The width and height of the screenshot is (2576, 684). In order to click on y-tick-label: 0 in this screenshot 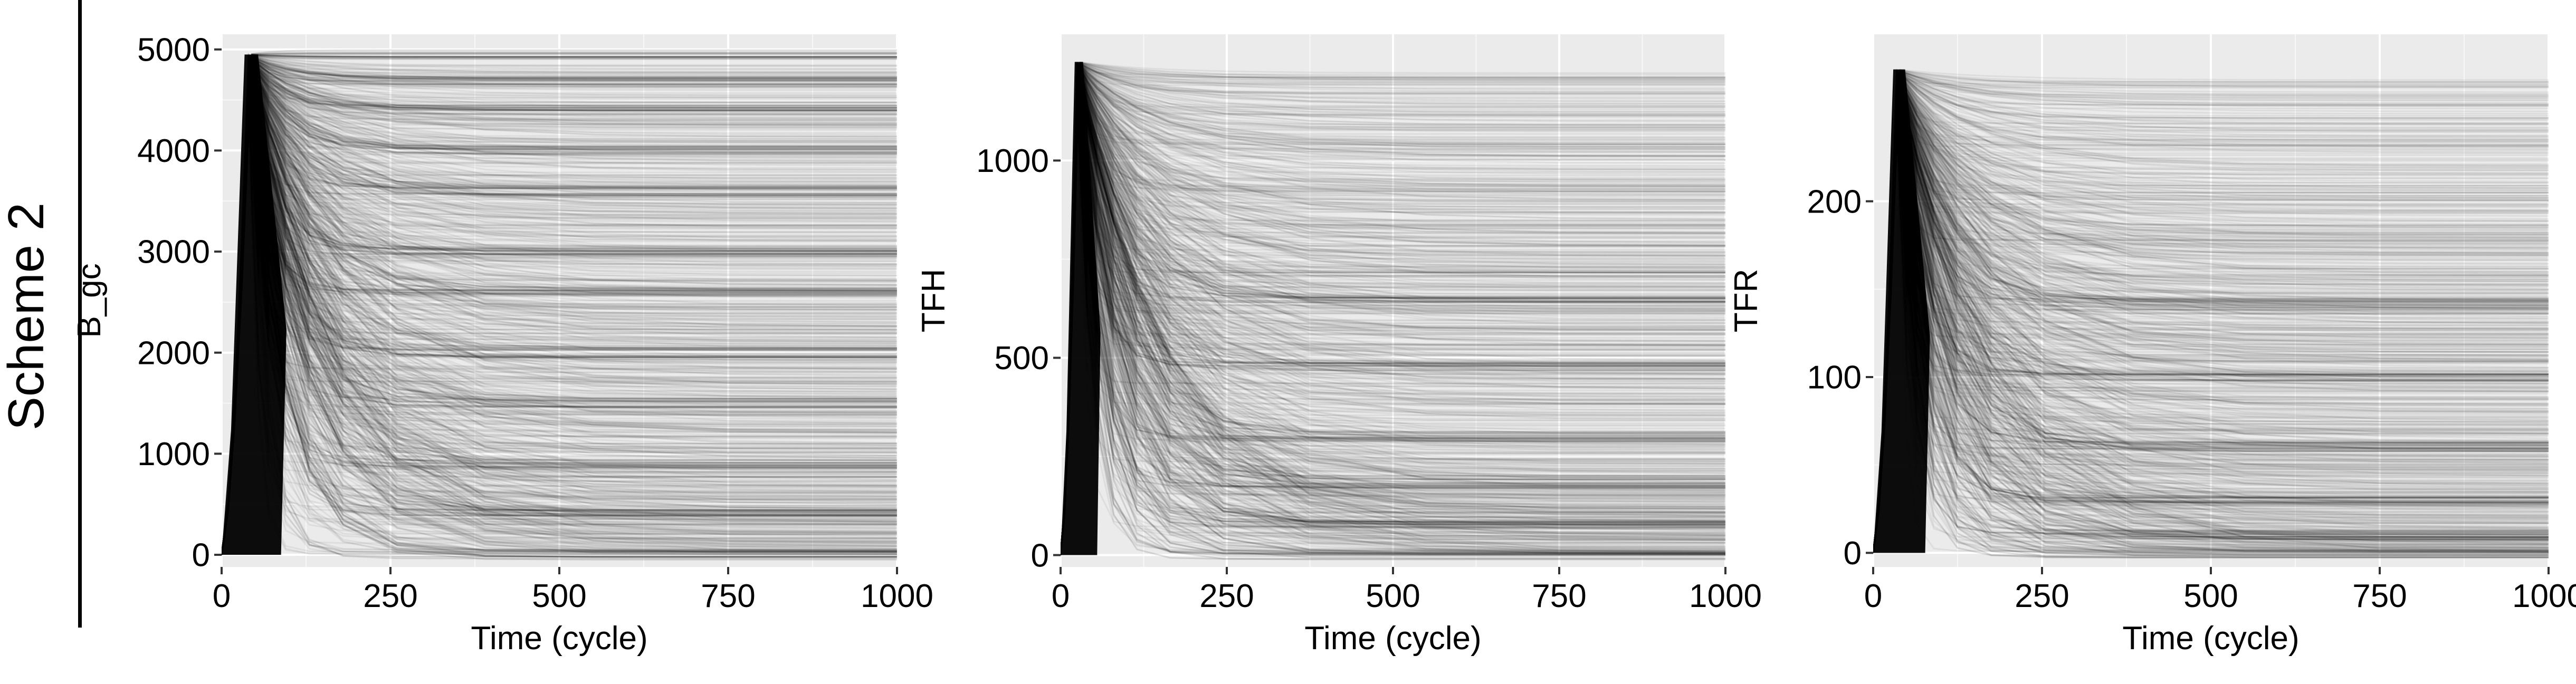, I will do `click(1853, 553)`.